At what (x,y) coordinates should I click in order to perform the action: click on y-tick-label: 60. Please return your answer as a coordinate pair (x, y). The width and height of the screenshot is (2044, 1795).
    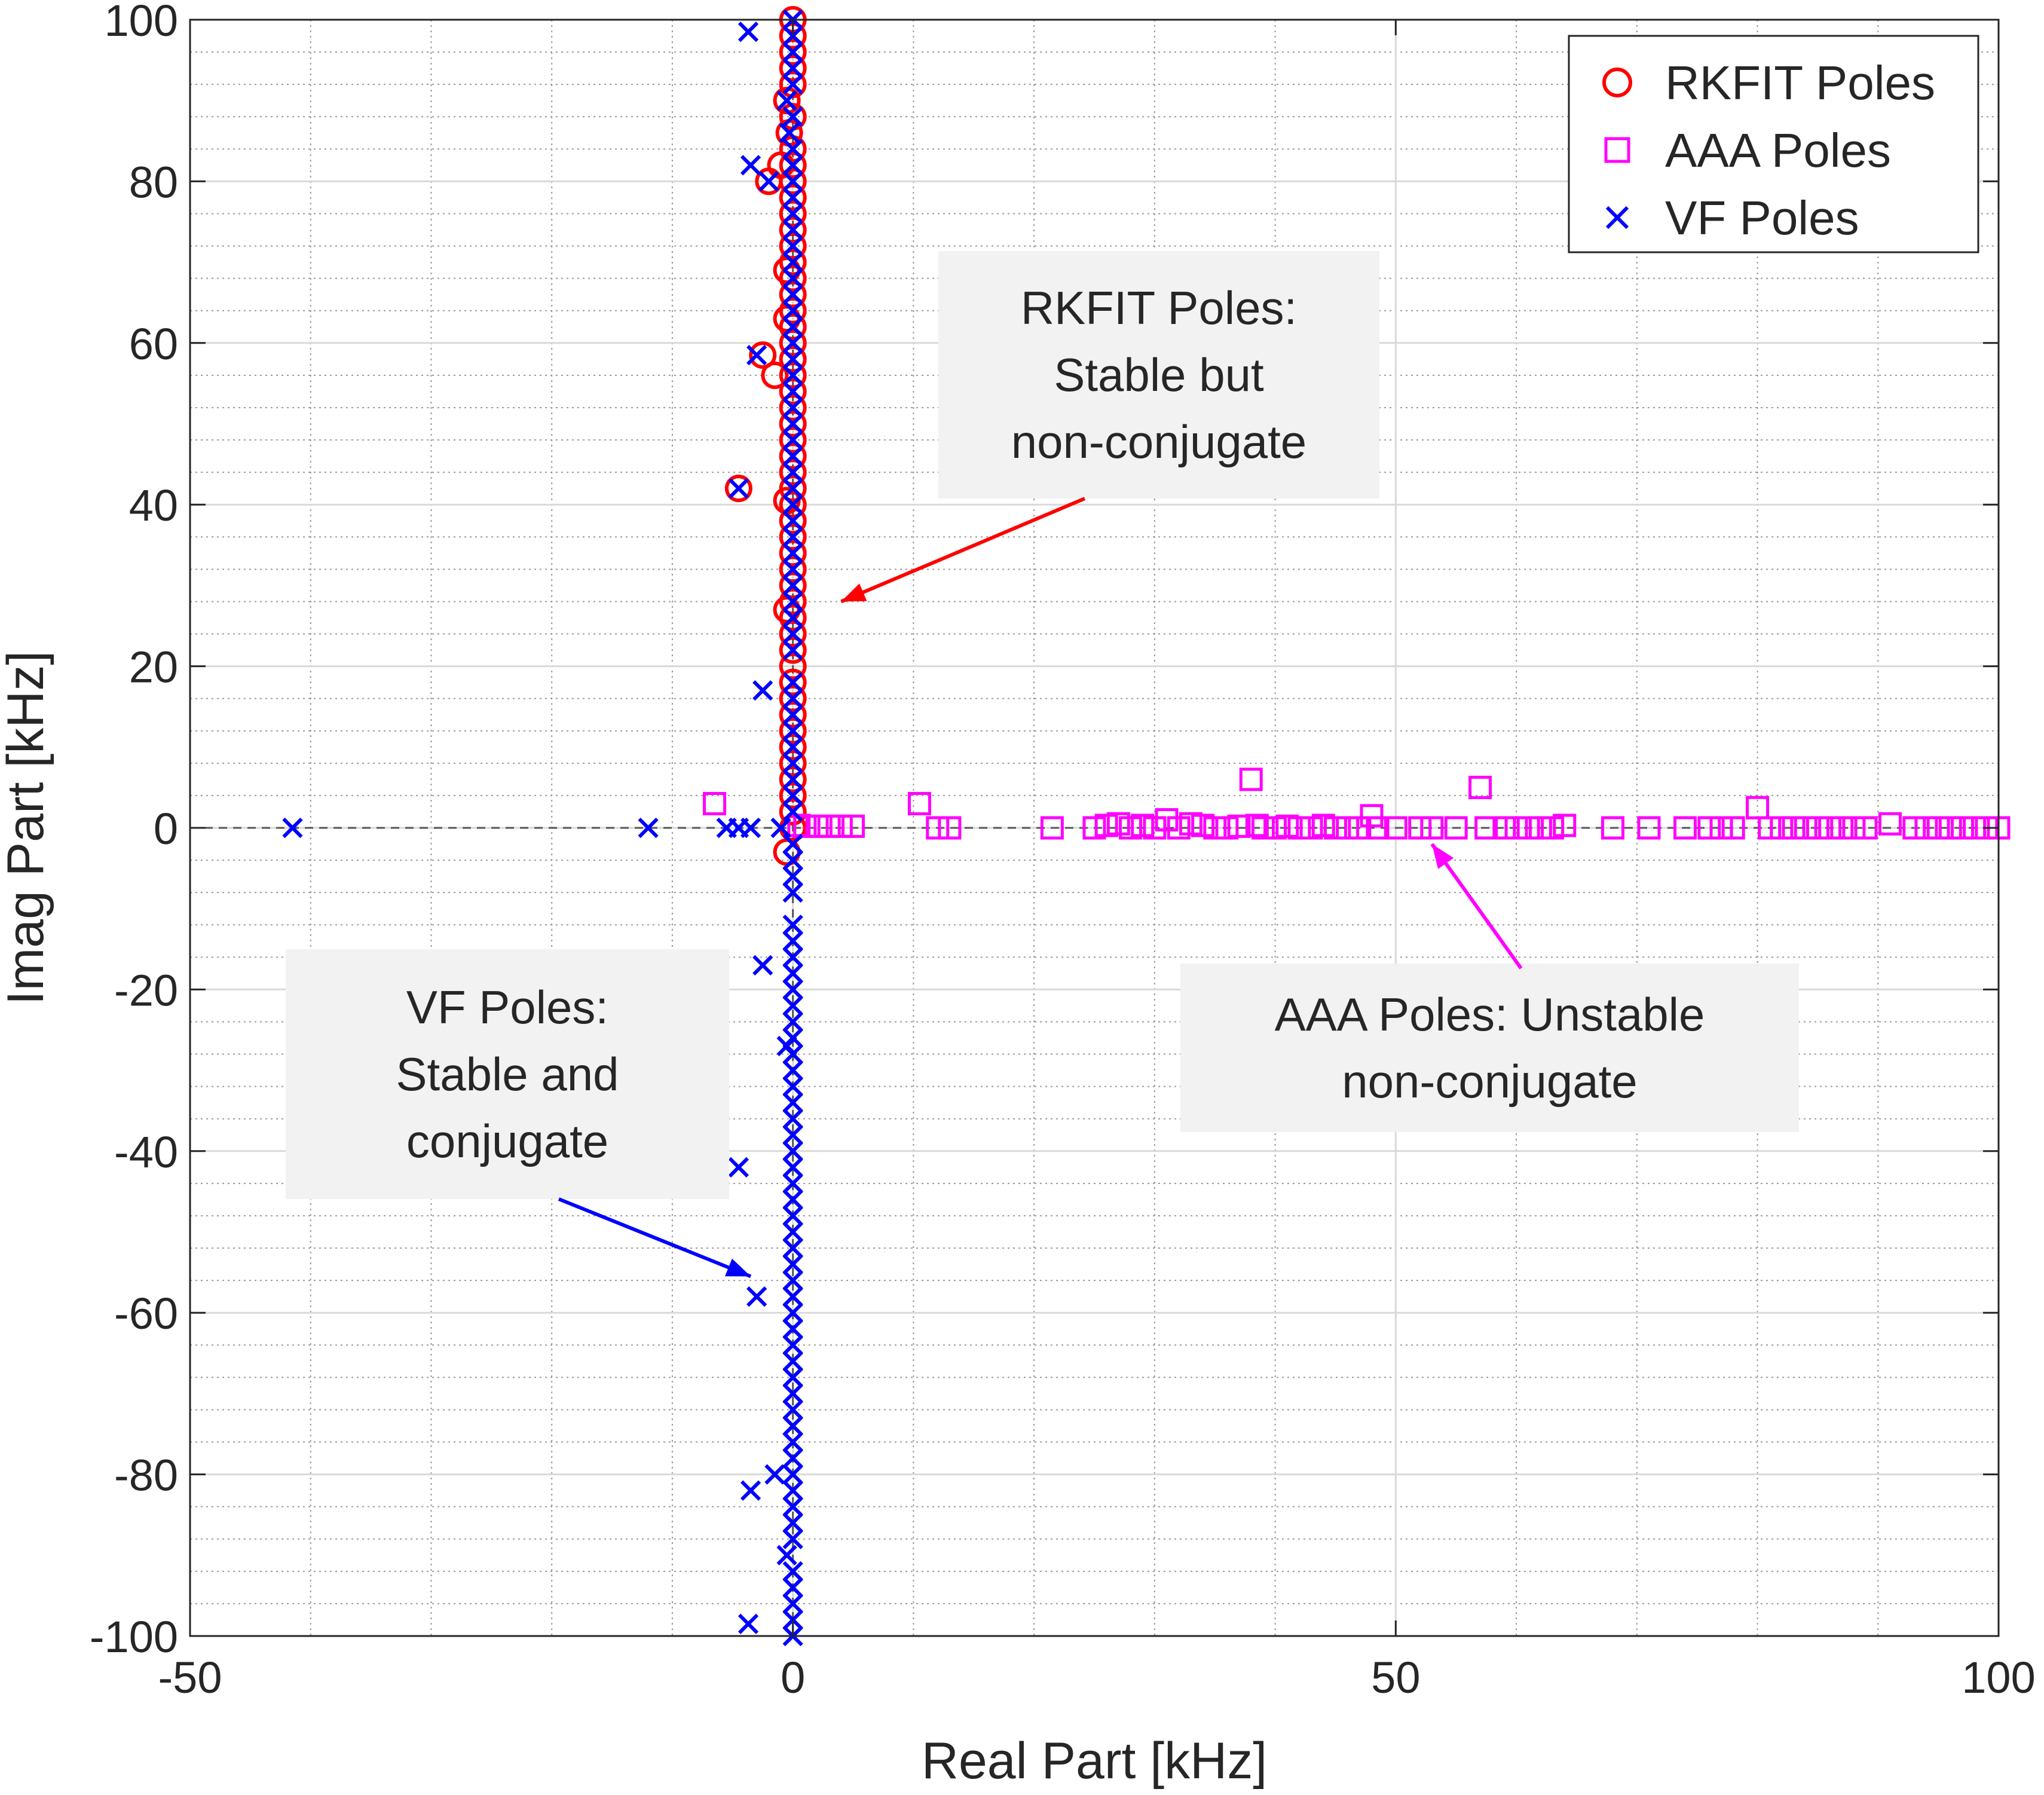
    Looking at the image, I should click on (154, 344).